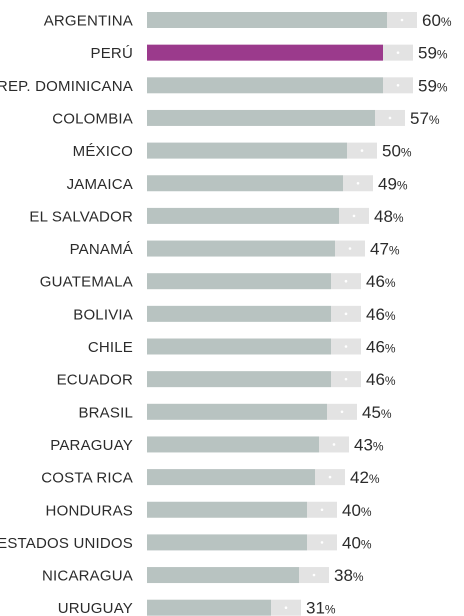  Describe the element at coordinates (379, 249) in the screenshot. I see `value-number: 47` at that location.